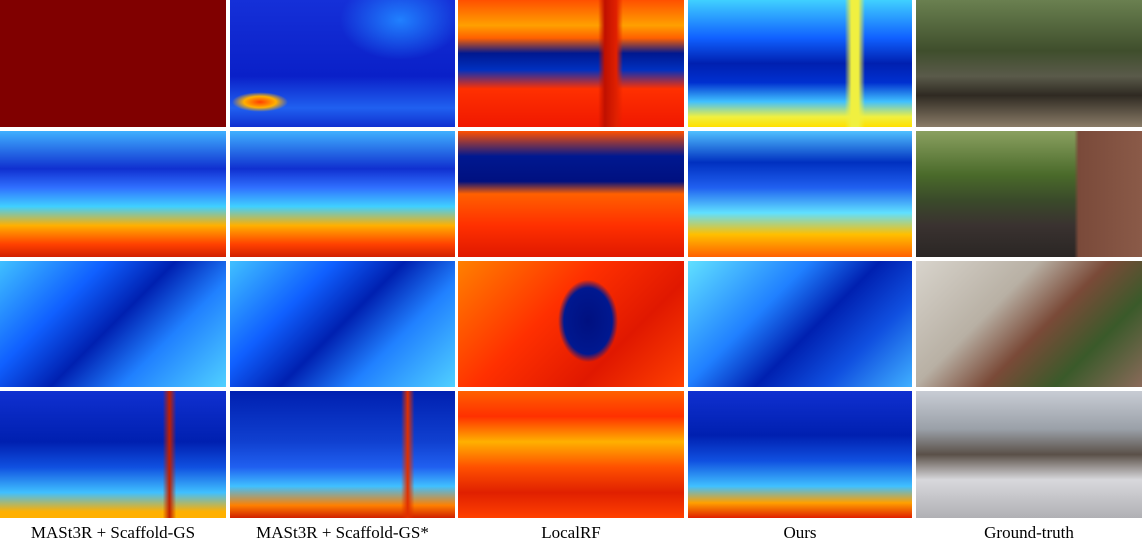  I want to click on column-label: MASt3R + Scaffold-GS, so click(113, 532).